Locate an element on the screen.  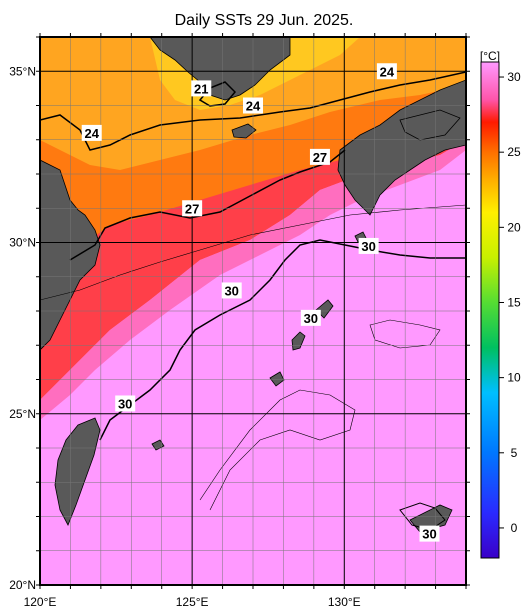
lat-label: 20°N is located at coordinates (22, 585).